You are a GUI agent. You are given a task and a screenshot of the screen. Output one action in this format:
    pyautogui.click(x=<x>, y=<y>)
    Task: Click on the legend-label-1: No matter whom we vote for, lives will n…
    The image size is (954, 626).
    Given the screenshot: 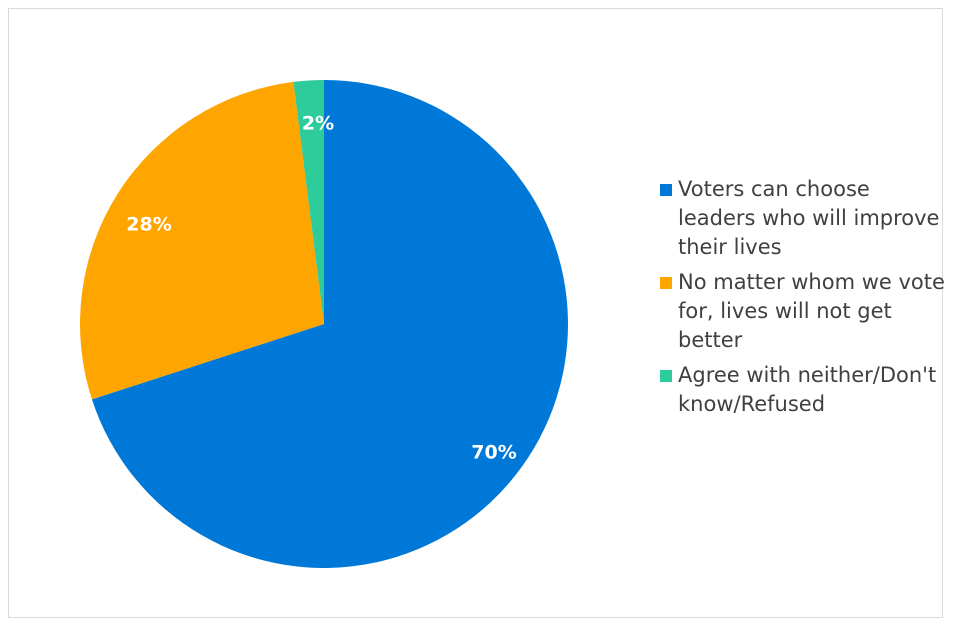 What is the action you would take?
    pyautogui.click(x=811, y=311)
    